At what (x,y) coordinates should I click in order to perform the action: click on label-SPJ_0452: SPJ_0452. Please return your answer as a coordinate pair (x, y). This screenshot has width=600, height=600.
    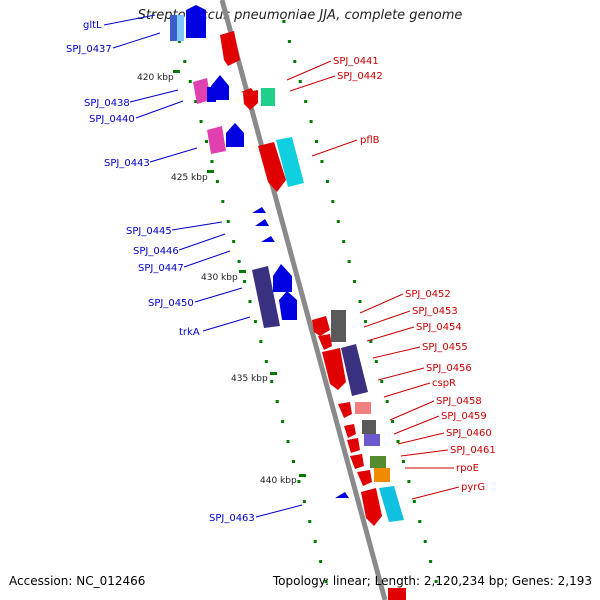
    Looking at the image, I should click on (428, 294).